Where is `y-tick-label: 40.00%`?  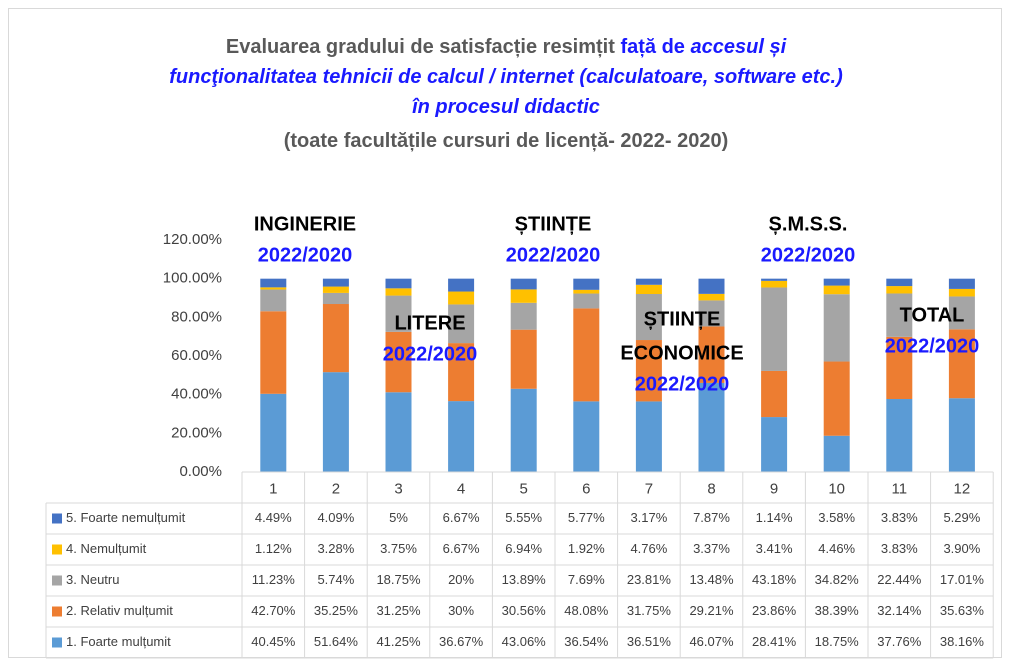
y-tick-label: 40.00% is located at coordinates (196, 394).